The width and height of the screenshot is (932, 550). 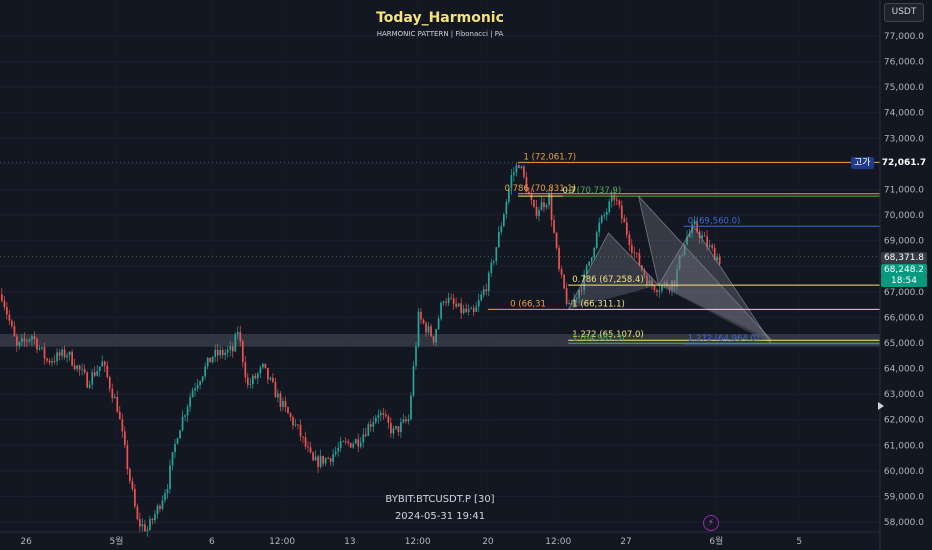 I want to click on indicator-subtitle: HARMONIC PATTERN | Fibonacci | PA, so click(x=440, y=34).